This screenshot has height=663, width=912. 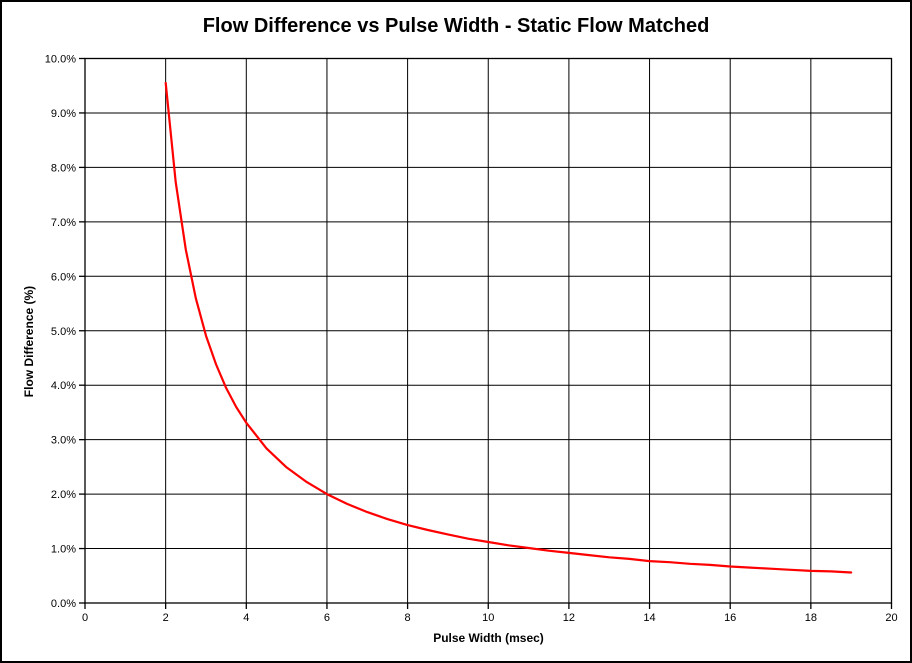 What do you see at coordinates (569, 618) in the screenshot?
I see `x-tick-label: 12` at bounding box center [569, 618].